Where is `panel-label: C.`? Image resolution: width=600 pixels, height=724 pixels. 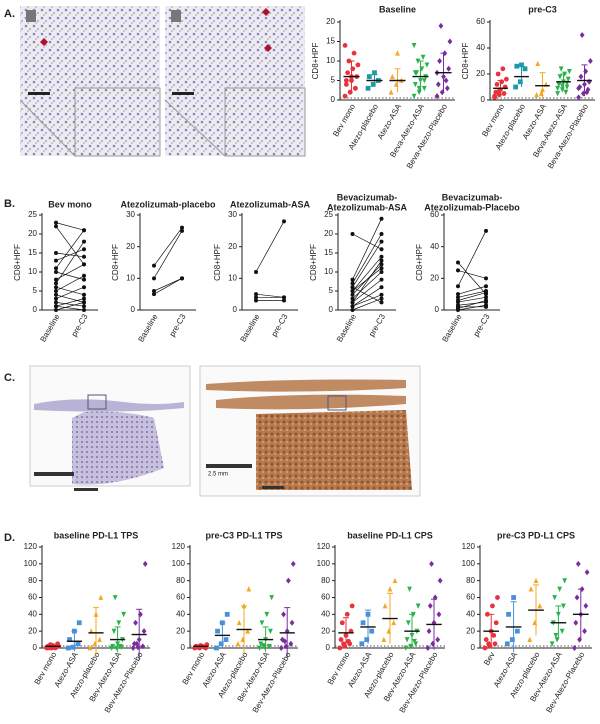
panel-label: C. is located at coordinates (9, 378).